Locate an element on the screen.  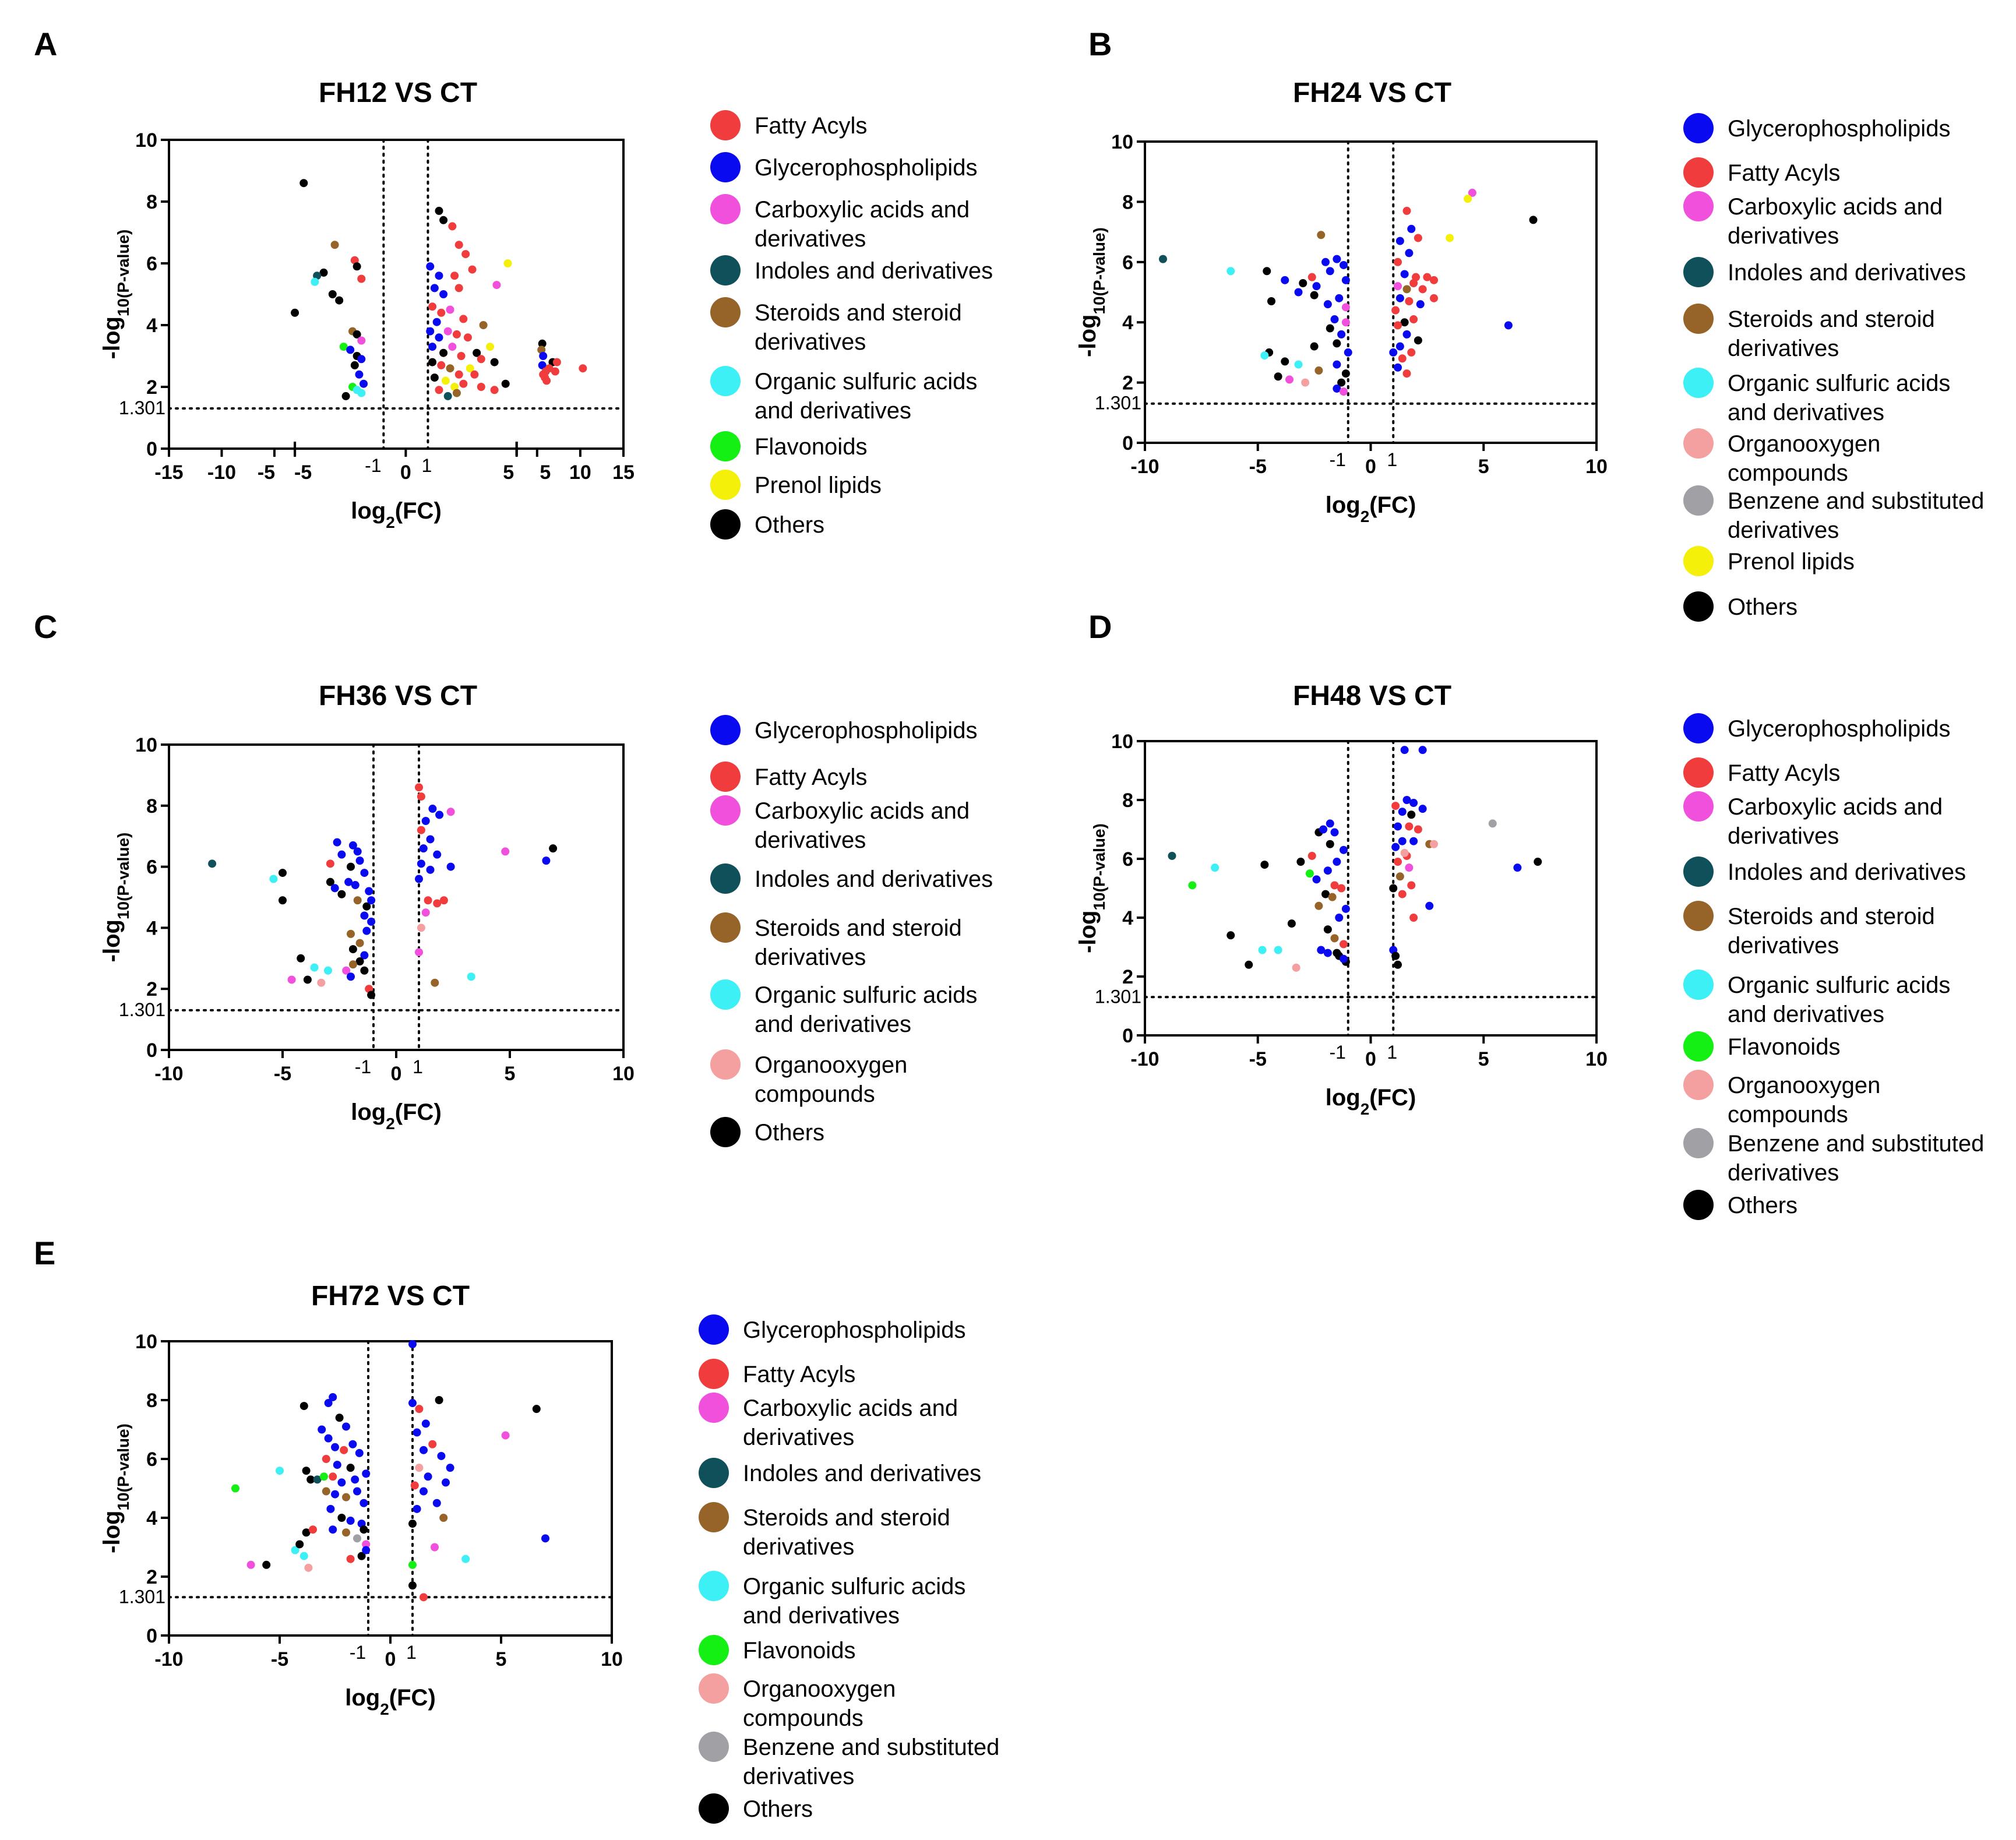
fc-line-label: -1 is located at coordinates (358, 1652).